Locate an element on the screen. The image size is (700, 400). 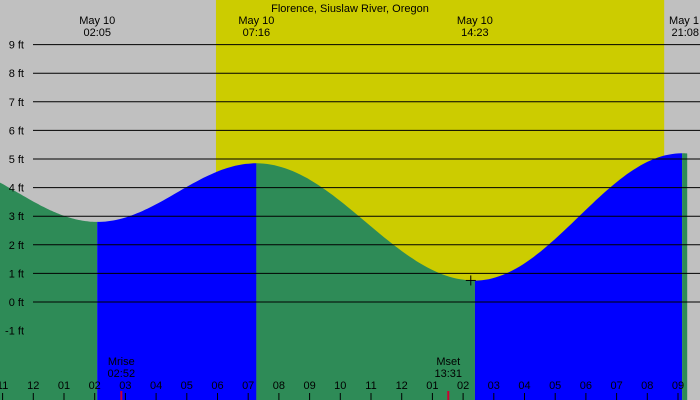
rising-tide-area is located at coordinates (177, 281).